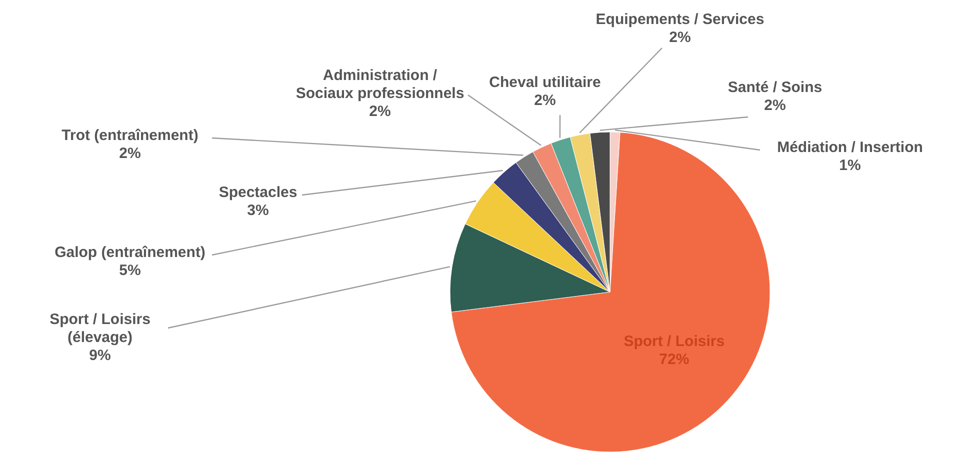 The image size is (970, 466). Describe the element at coordinates (100, 355) in the screenshot. I see `data-label: 9%` at that location.